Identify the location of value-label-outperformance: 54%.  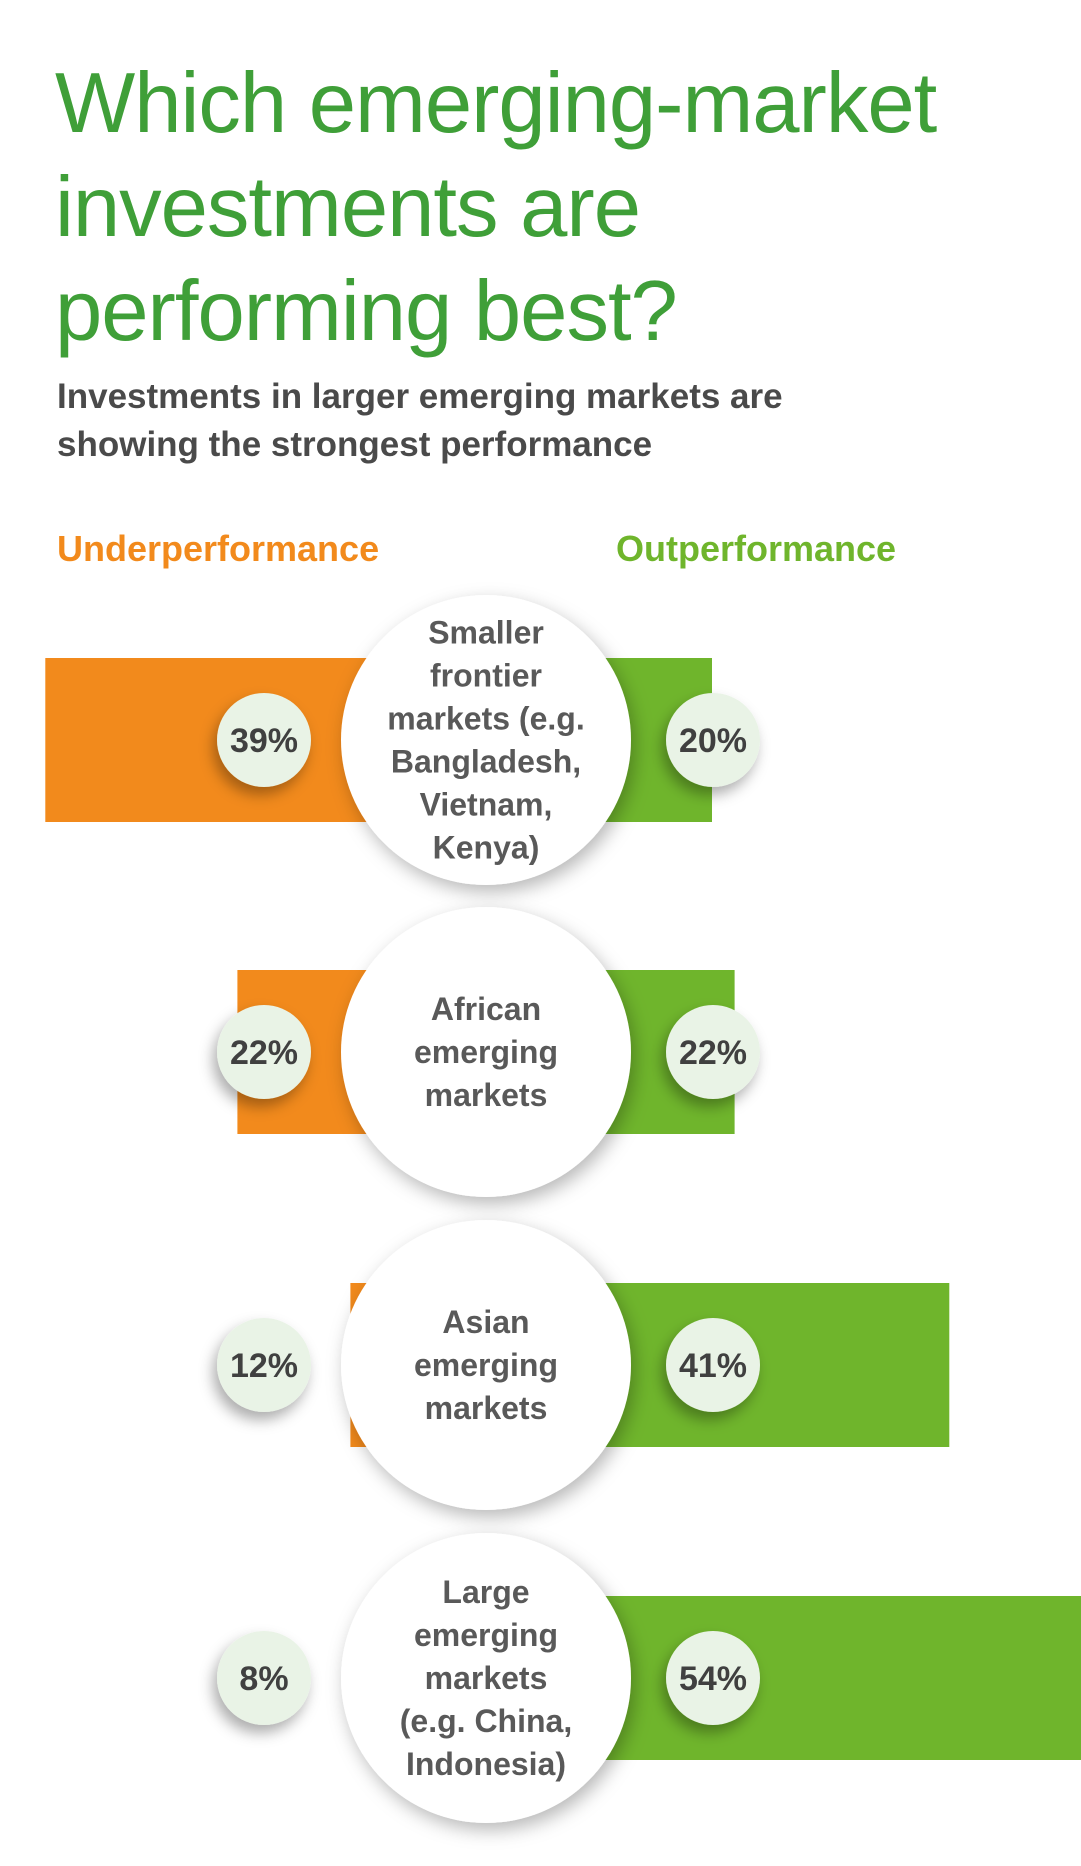
(713, 1679).